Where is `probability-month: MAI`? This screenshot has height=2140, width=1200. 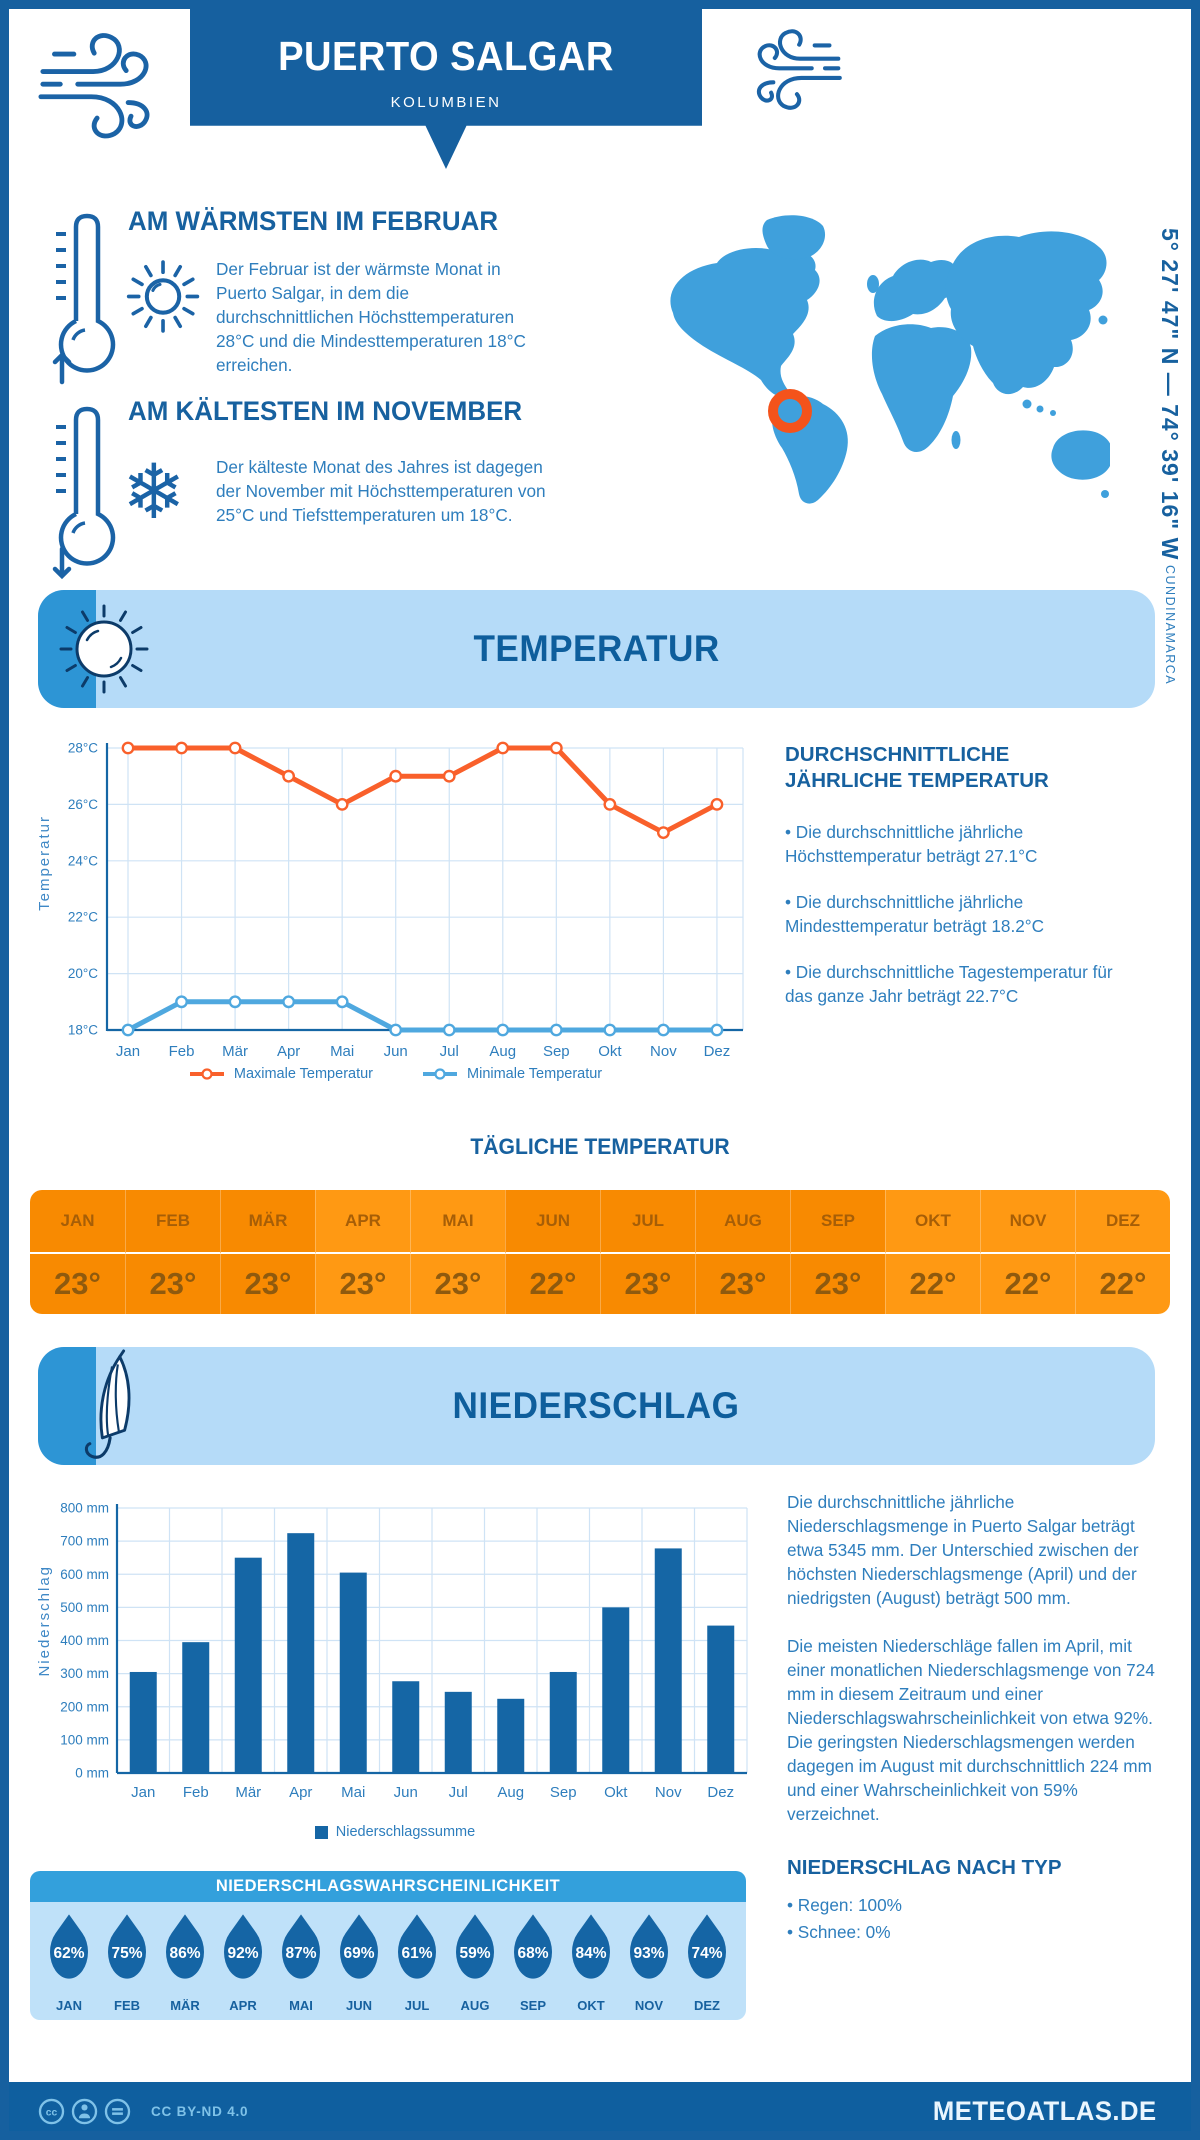
probability-month: MAI is located at coordinates (301, 2005).